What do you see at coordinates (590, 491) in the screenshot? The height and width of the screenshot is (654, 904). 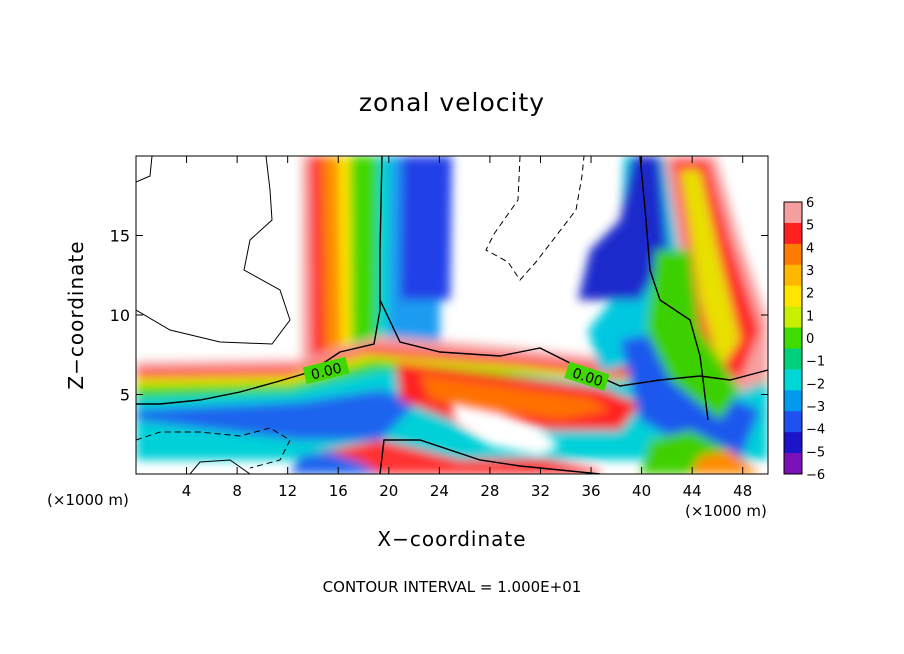 I see `x-tick-label-8: 36` at bounding box center [590, 491].